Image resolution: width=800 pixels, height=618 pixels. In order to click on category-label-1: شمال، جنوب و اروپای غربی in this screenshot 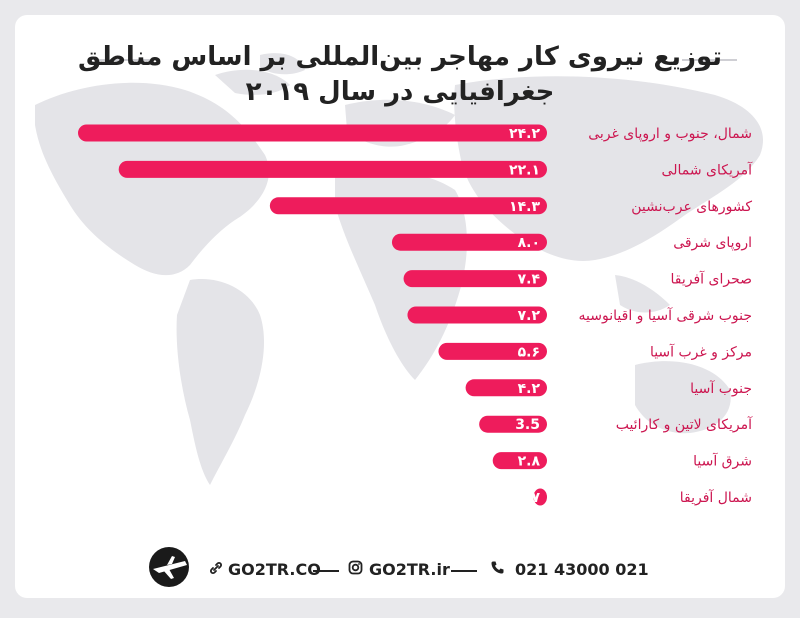, I will do `click(670, 134)`.